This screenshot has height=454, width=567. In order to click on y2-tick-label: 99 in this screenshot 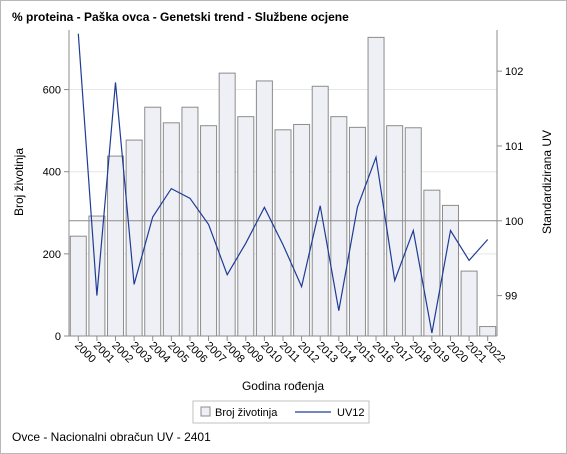, I will do `click(511, 297)`.